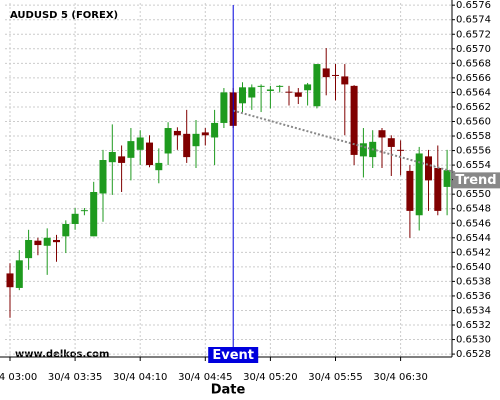  Describe the element at coordinates (344, 141) in the screenshot. I see `trend-line` at that location.